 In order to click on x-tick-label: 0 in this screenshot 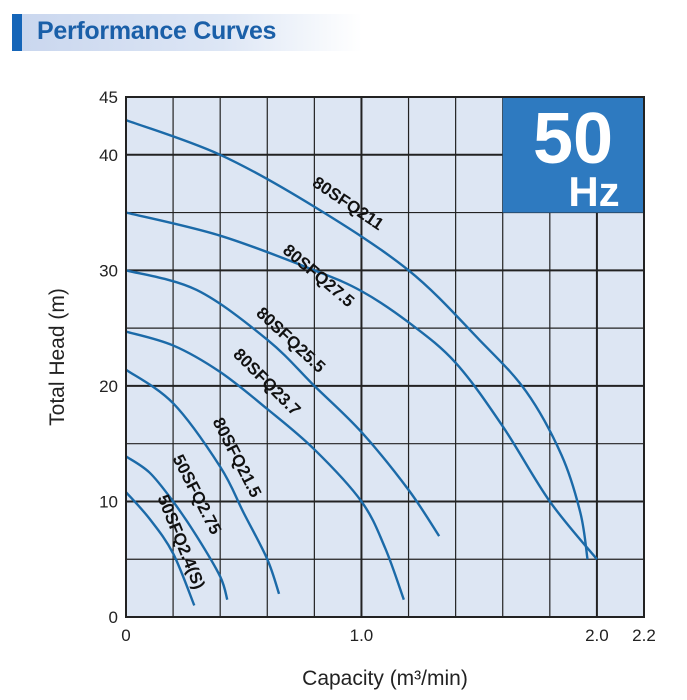, I will do `click(125, 635)`.